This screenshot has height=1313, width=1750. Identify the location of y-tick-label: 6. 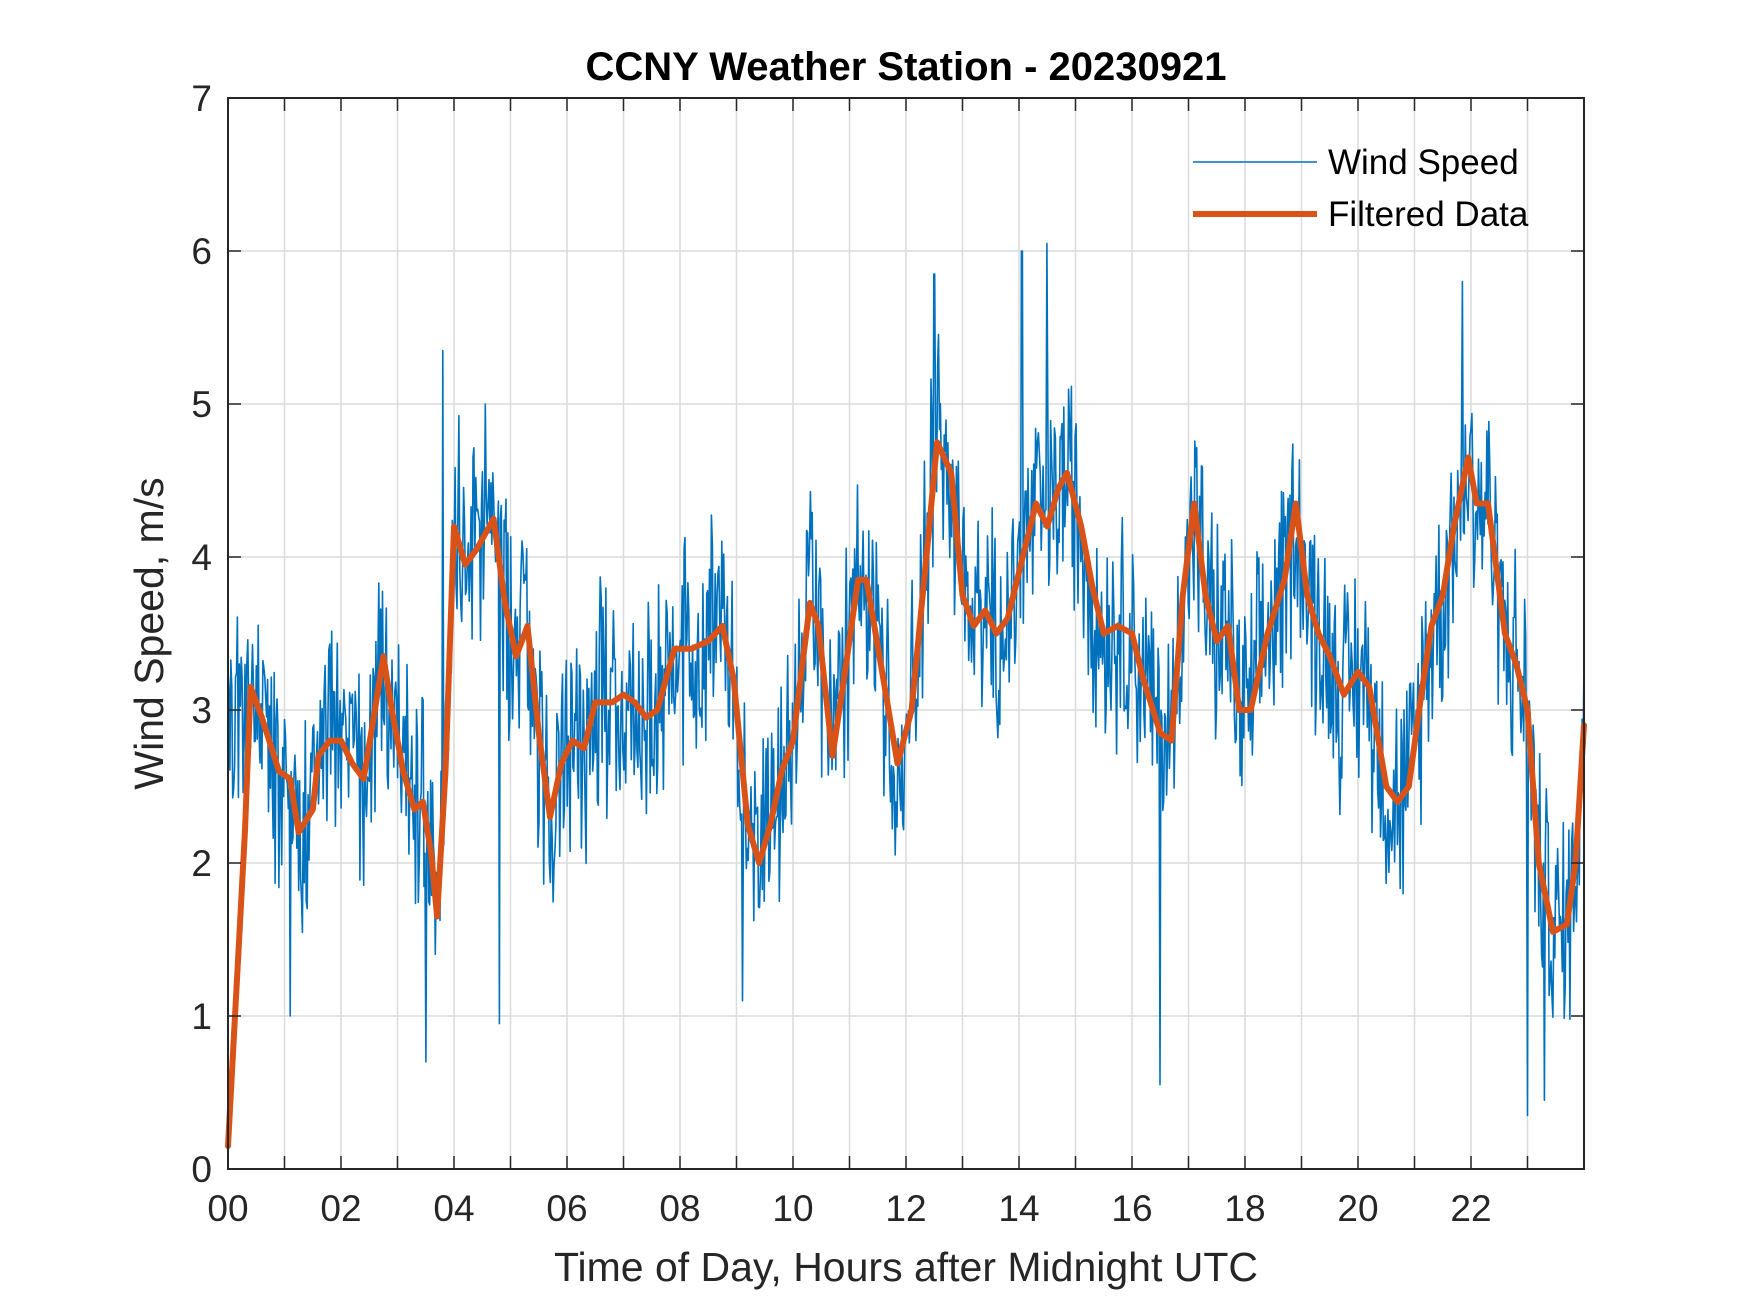
(201, 251).